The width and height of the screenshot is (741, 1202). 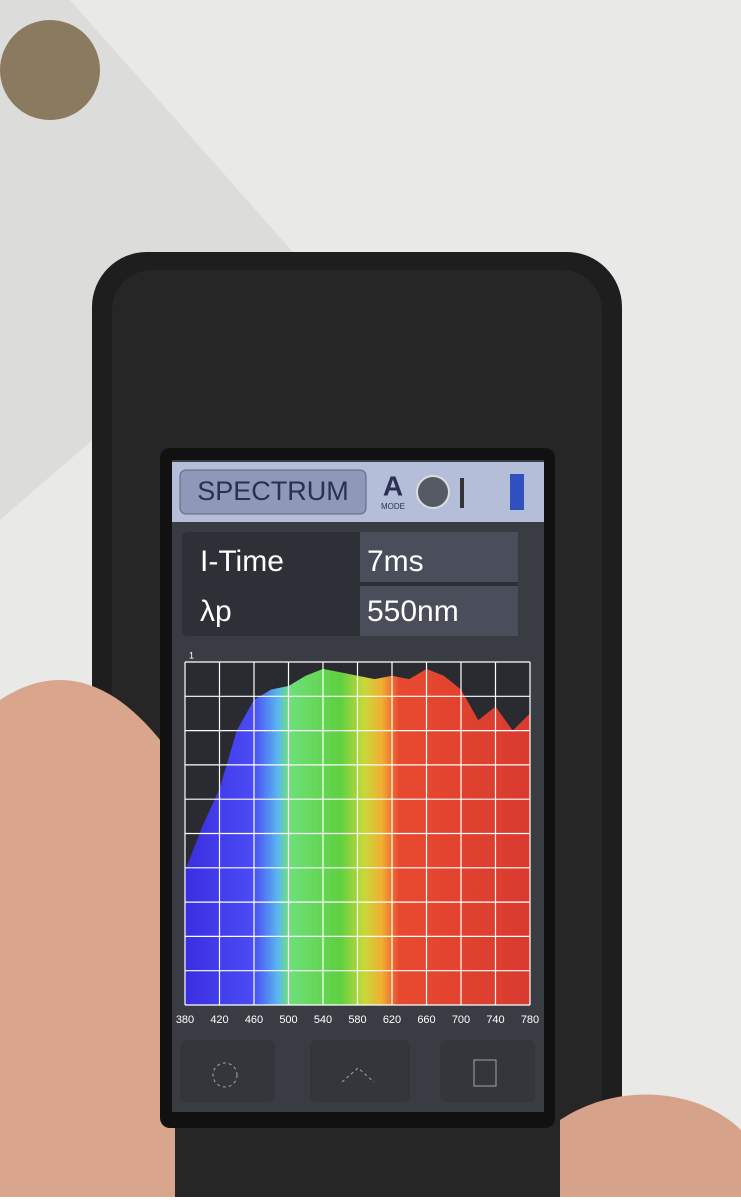 I want to click on x-tick-label: 620, so click(x=392, y=1020).